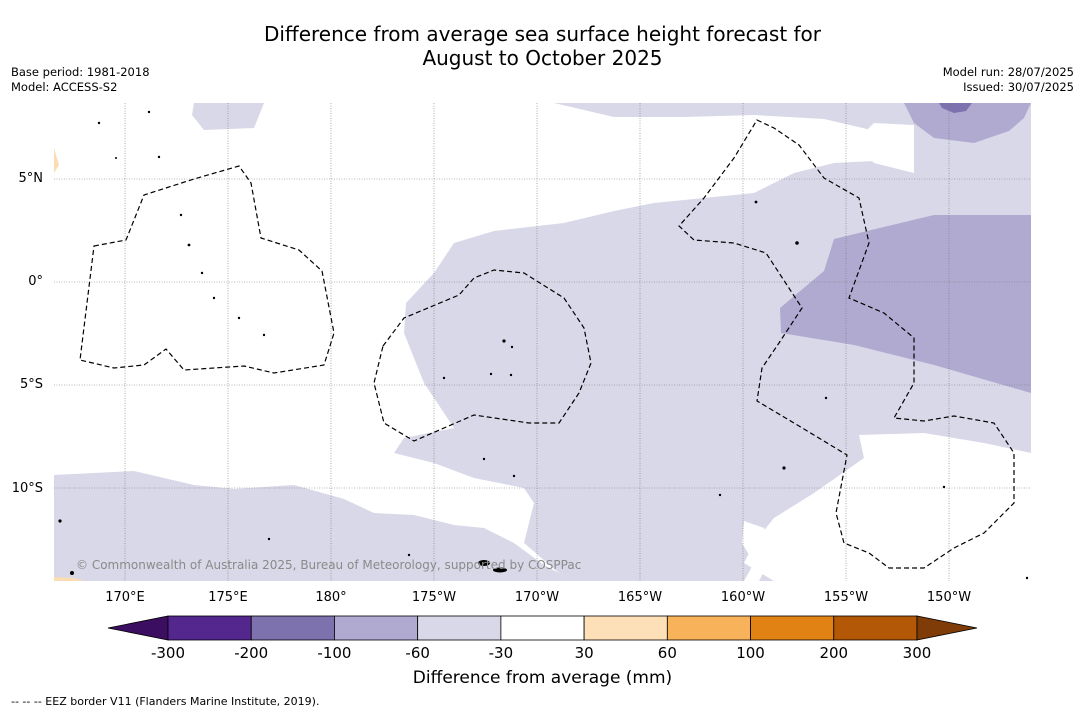  Describe the element at coordinates (542, 678) in the screenshot. I see `colorbar-label: Difference from average (mm)` at that location.